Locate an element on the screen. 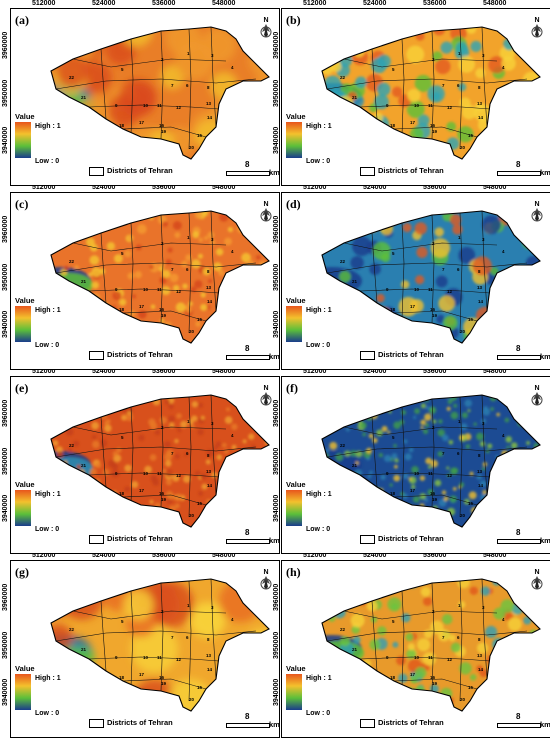 The image size is (550, 739). district-number: 10 is located at coordinates (146, 105).